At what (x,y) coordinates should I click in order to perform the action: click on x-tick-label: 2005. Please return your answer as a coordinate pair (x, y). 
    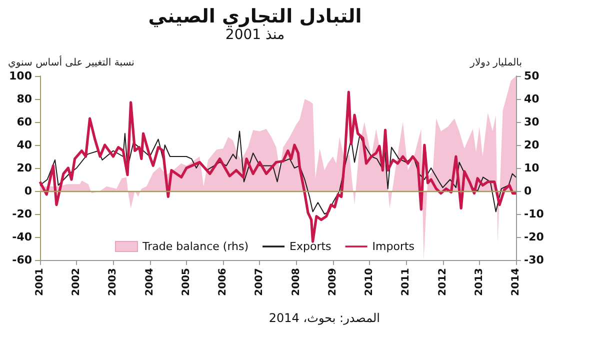
    Looking at the image, I should click on (186, 282).